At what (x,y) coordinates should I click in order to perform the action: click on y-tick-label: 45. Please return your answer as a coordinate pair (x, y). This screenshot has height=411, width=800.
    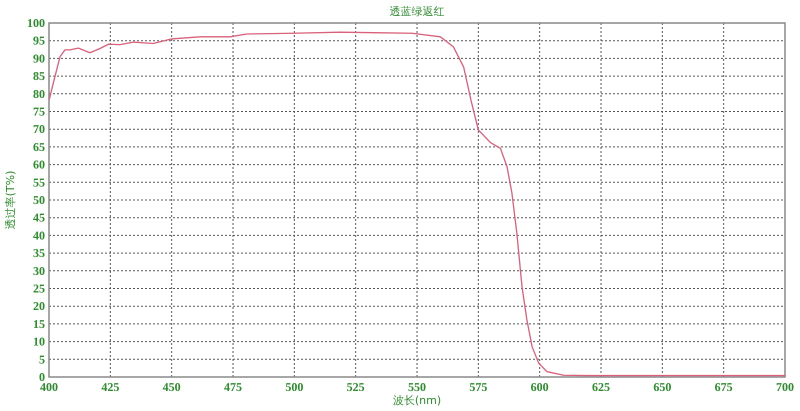
    Looking at the image, I should click on (39, 217).